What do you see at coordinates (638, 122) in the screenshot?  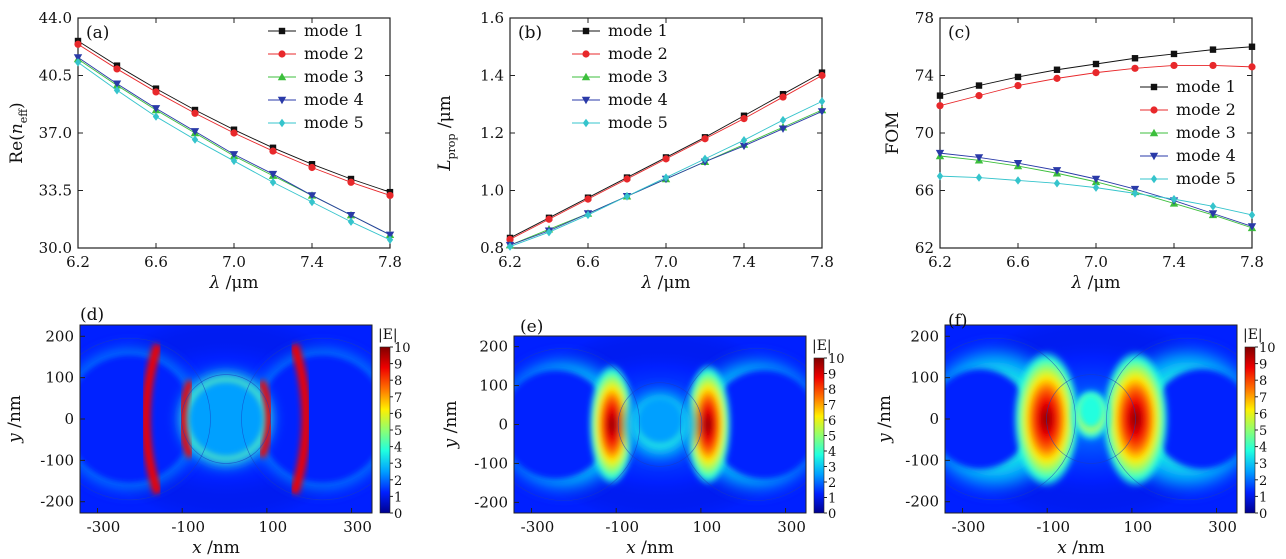 I see `legend-entry: mode 5` at bounding box center [638, 122].